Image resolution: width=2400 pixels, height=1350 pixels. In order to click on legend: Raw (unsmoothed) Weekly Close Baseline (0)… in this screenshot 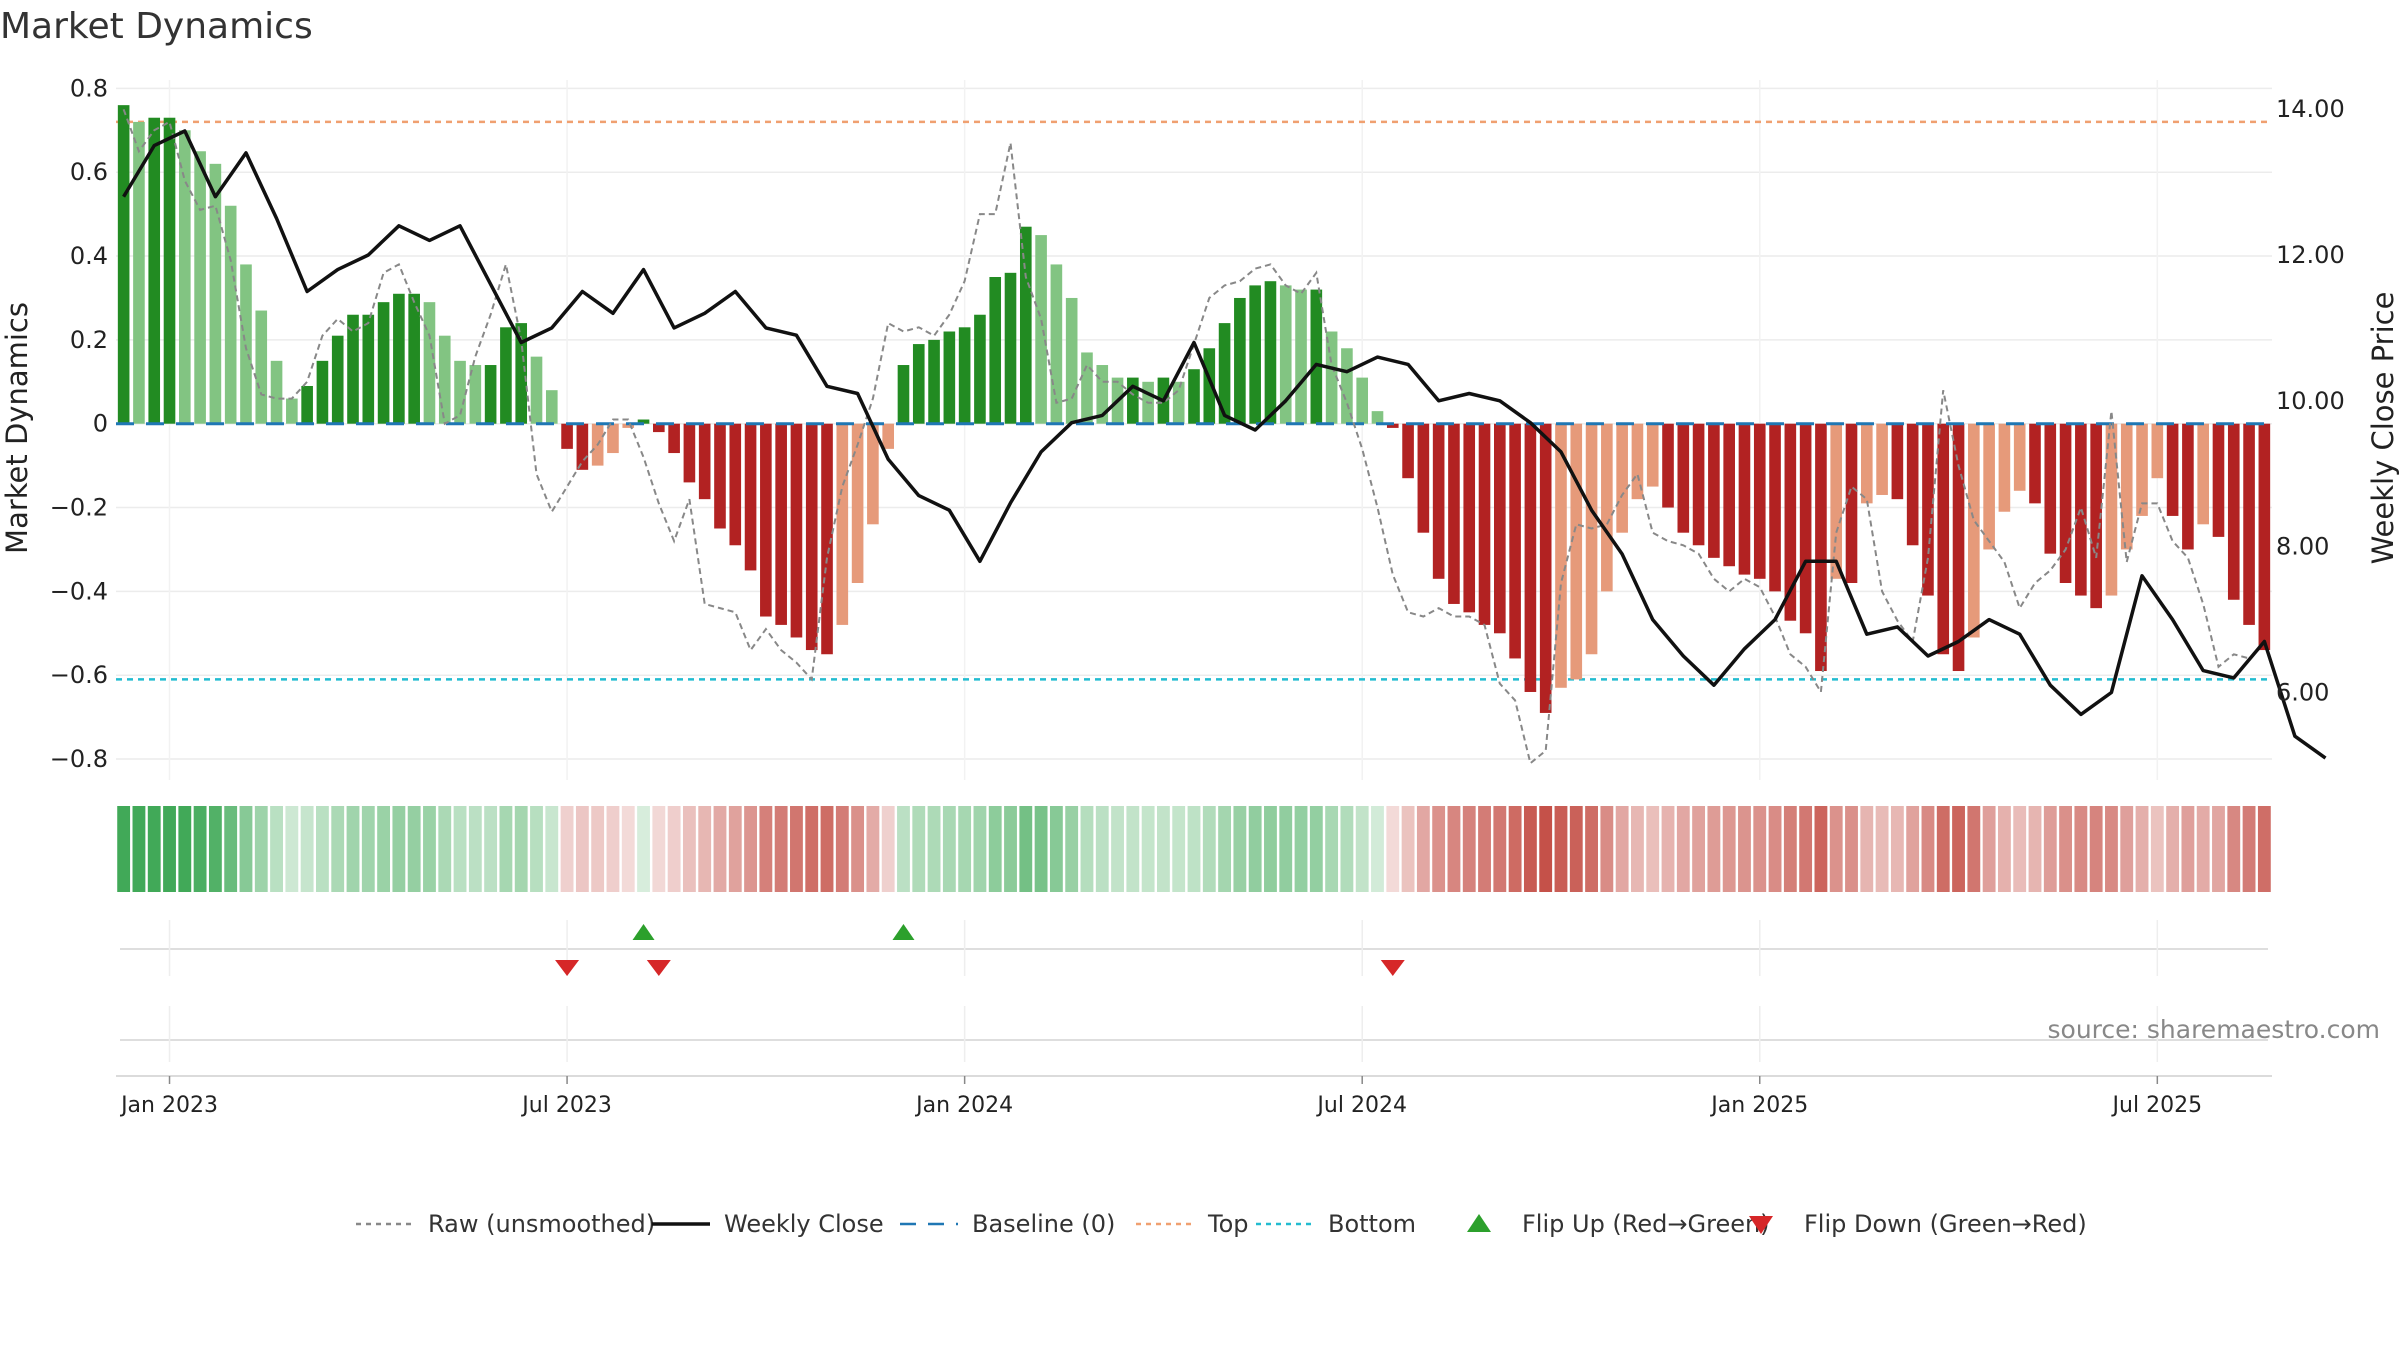, I will do `click(1221, 1224)`.